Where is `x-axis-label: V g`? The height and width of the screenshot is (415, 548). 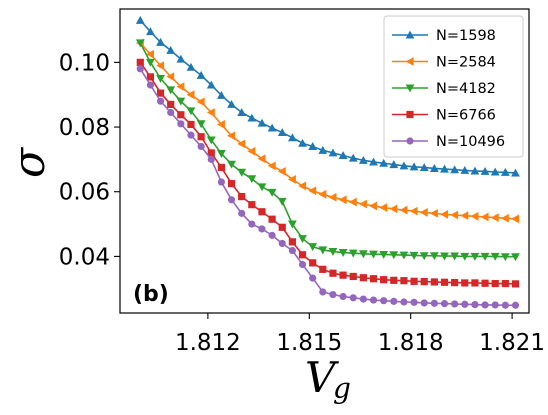 x-axis-label: V g is located at coordinates (328, 379).